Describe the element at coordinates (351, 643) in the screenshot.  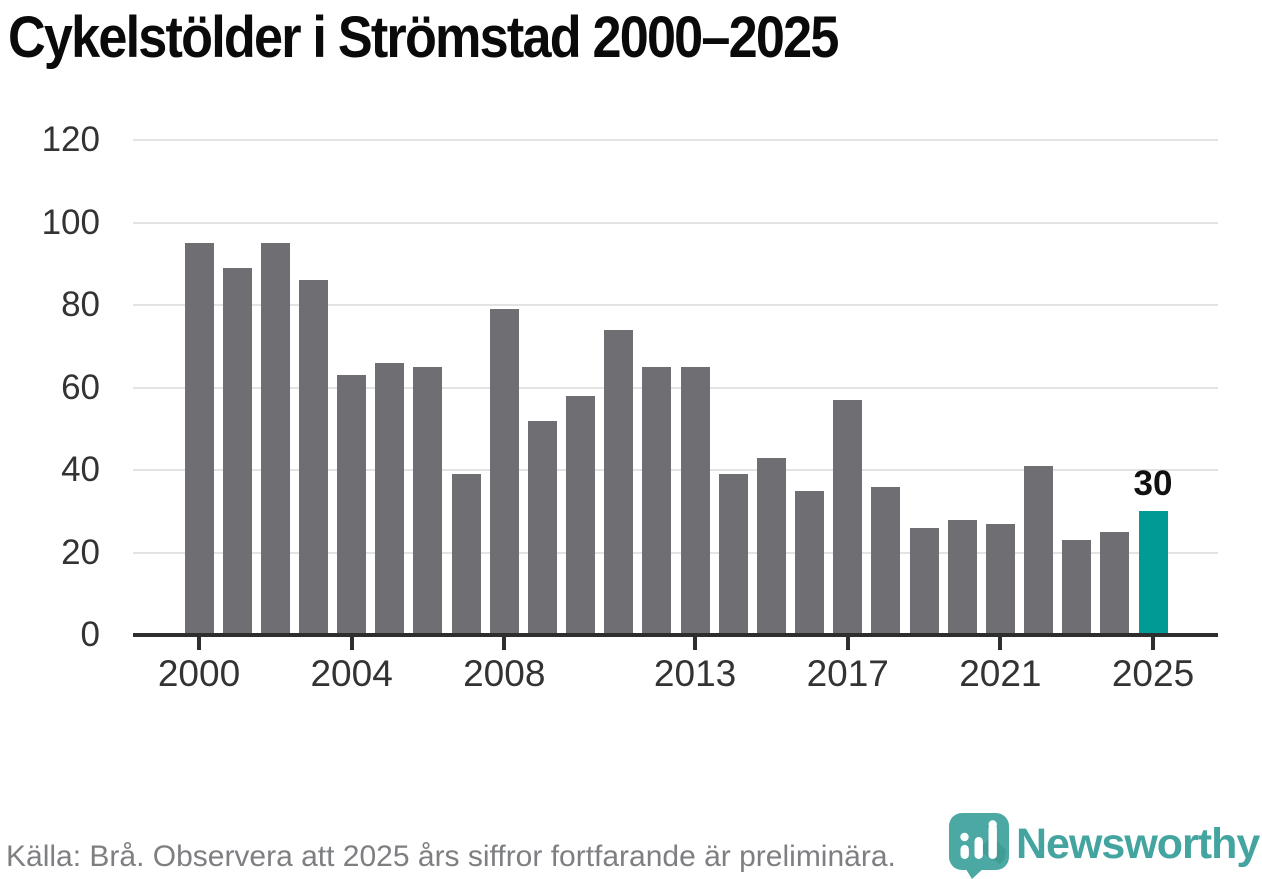
I see `x-tick-2004` at that location.